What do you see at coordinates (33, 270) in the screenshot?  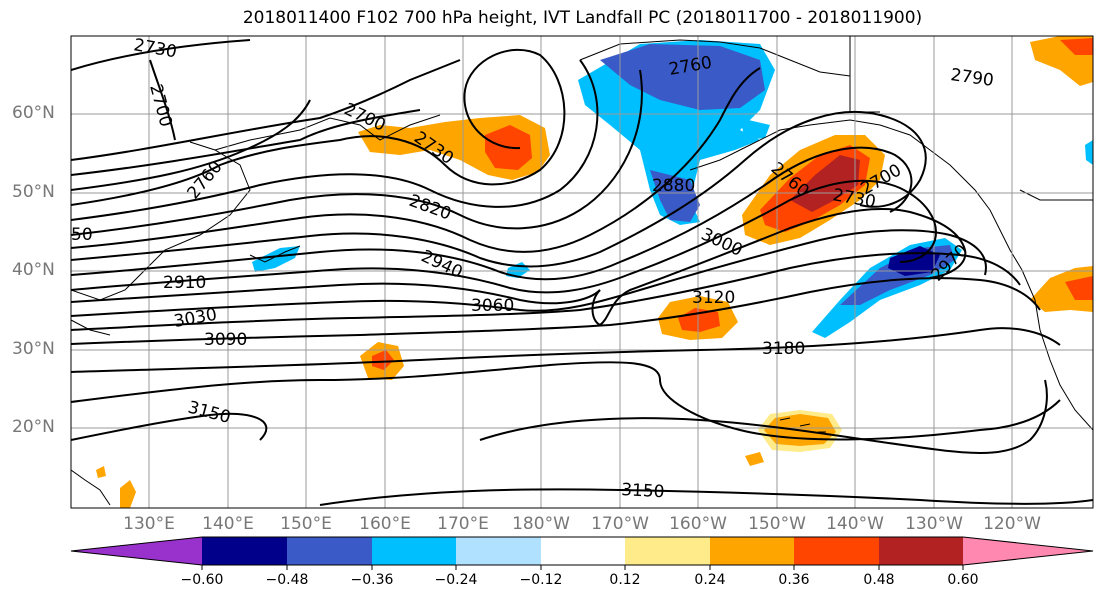 I see `lat-label-40n: 40°N` at bounding box center [33, 270].